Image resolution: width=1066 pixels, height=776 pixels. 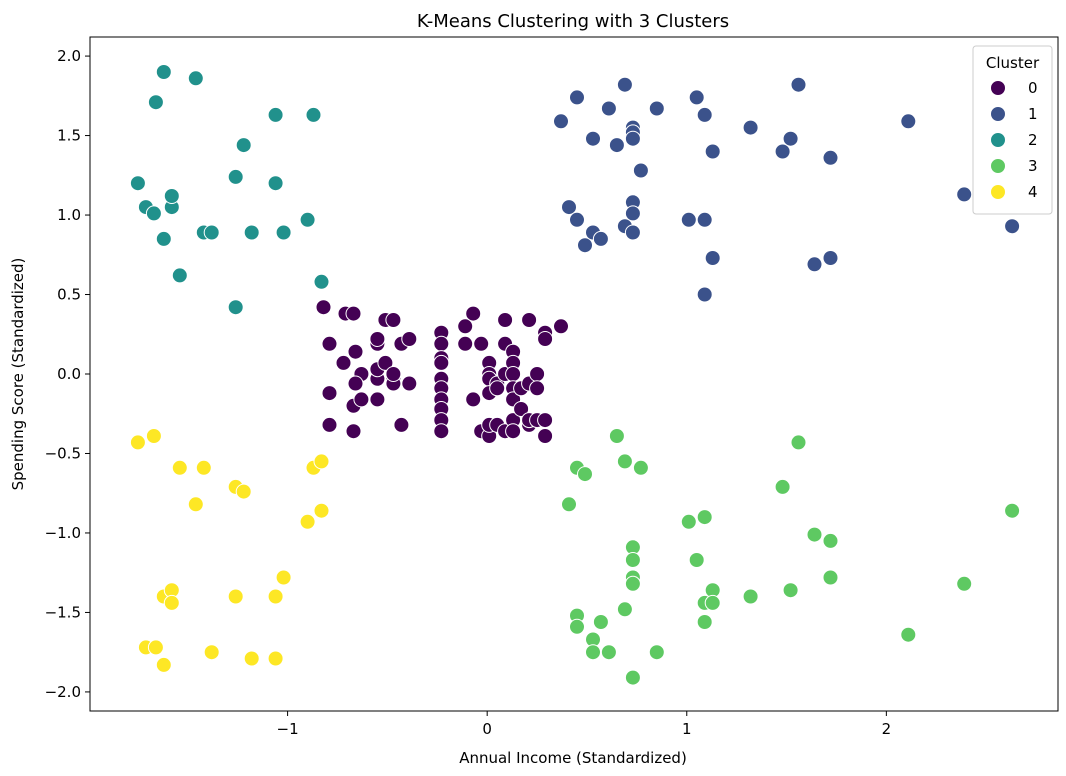 I want to click on legend-label: 4, so click(x=1033, y=192).